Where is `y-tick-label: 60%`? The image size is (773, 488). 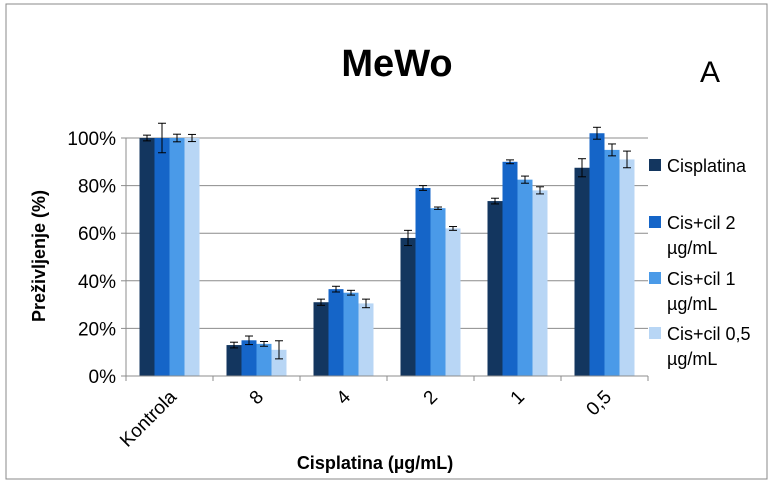 y-tick-label: 60% is located at coordinates (97, 234).